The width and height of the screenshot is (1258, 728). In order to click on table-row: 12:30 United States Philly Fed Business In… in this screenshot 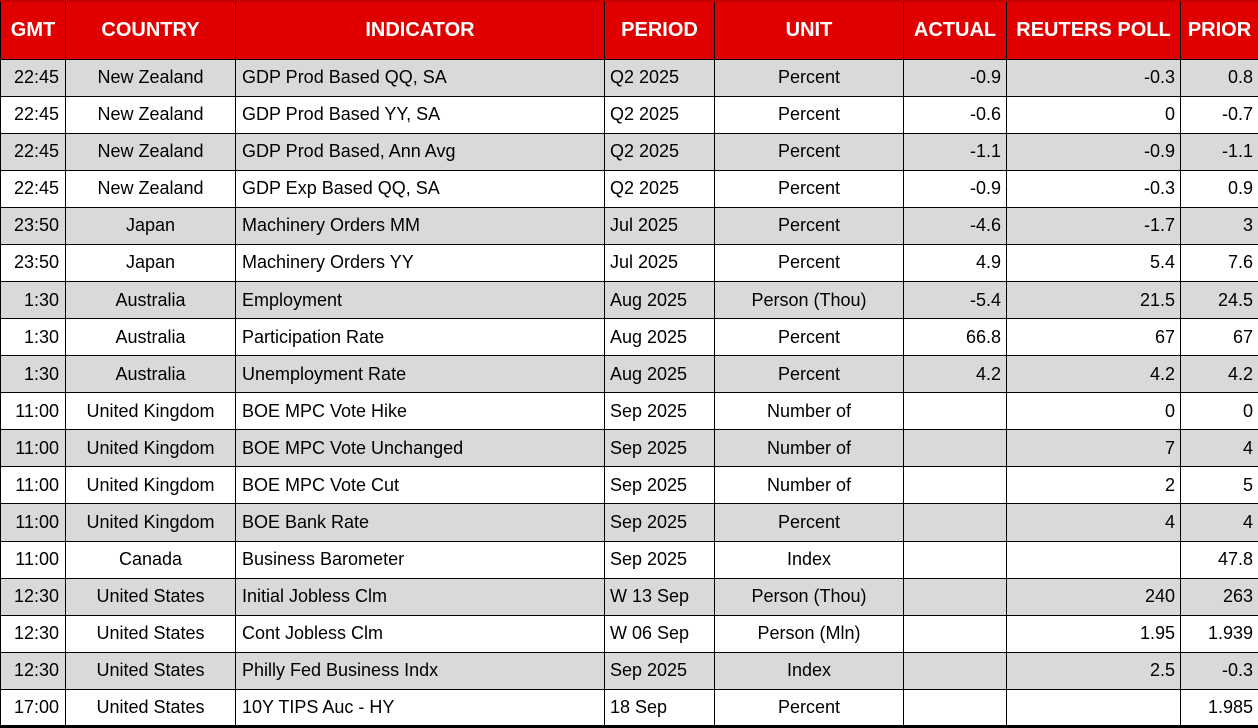, I will do `click(629, 670)`.